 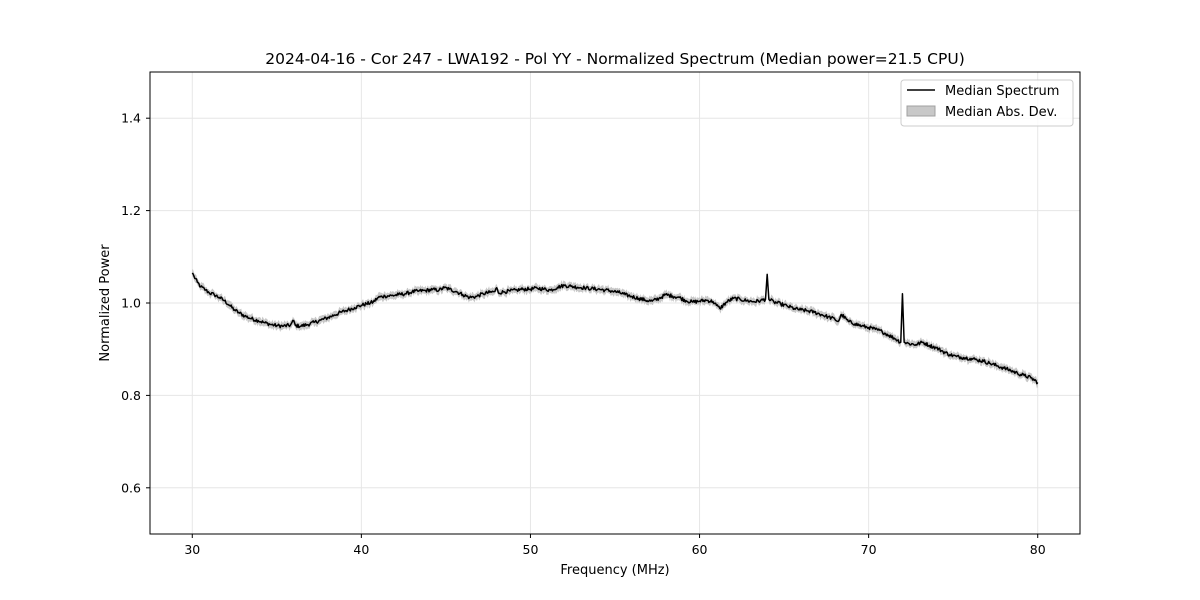 I want to click on y-tick-label: 1.2, so click(x=131, y=210).